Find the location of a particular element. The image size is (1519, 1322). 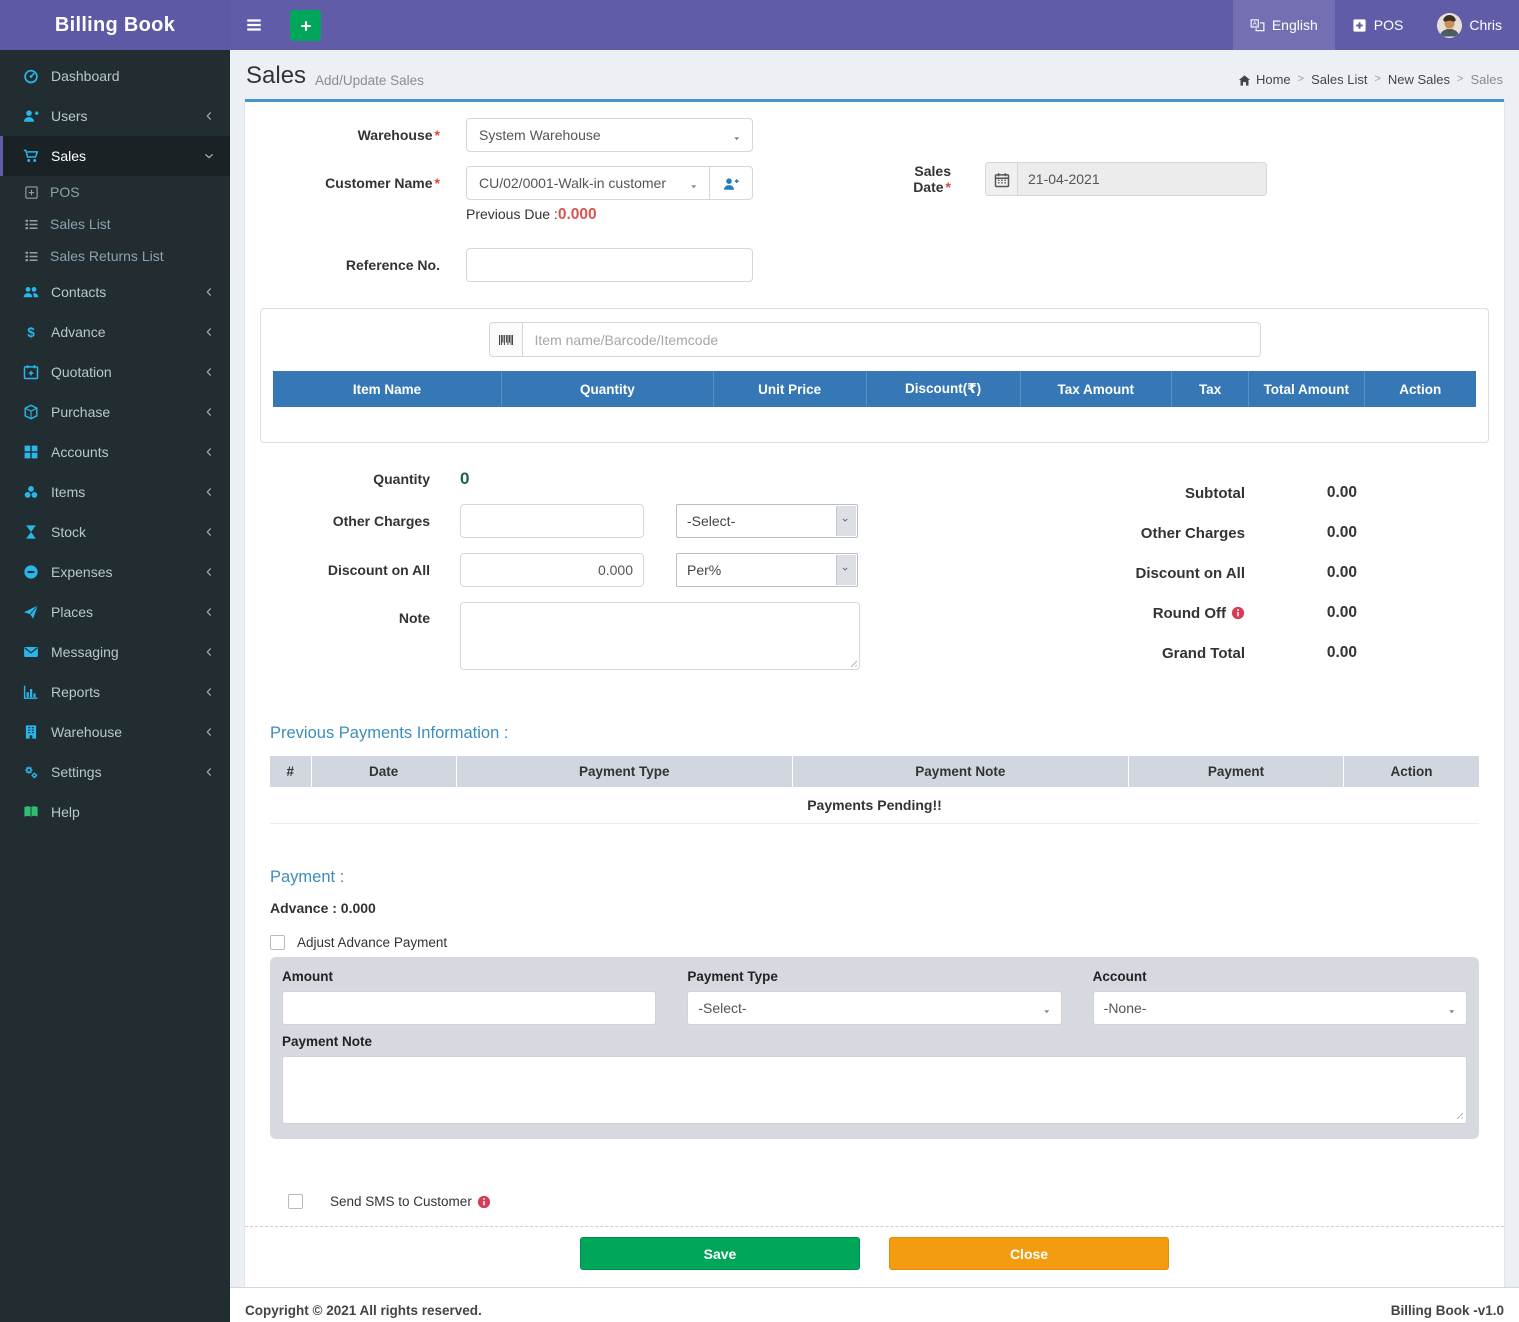

add-customer-button is located at coordinates (731, 183).